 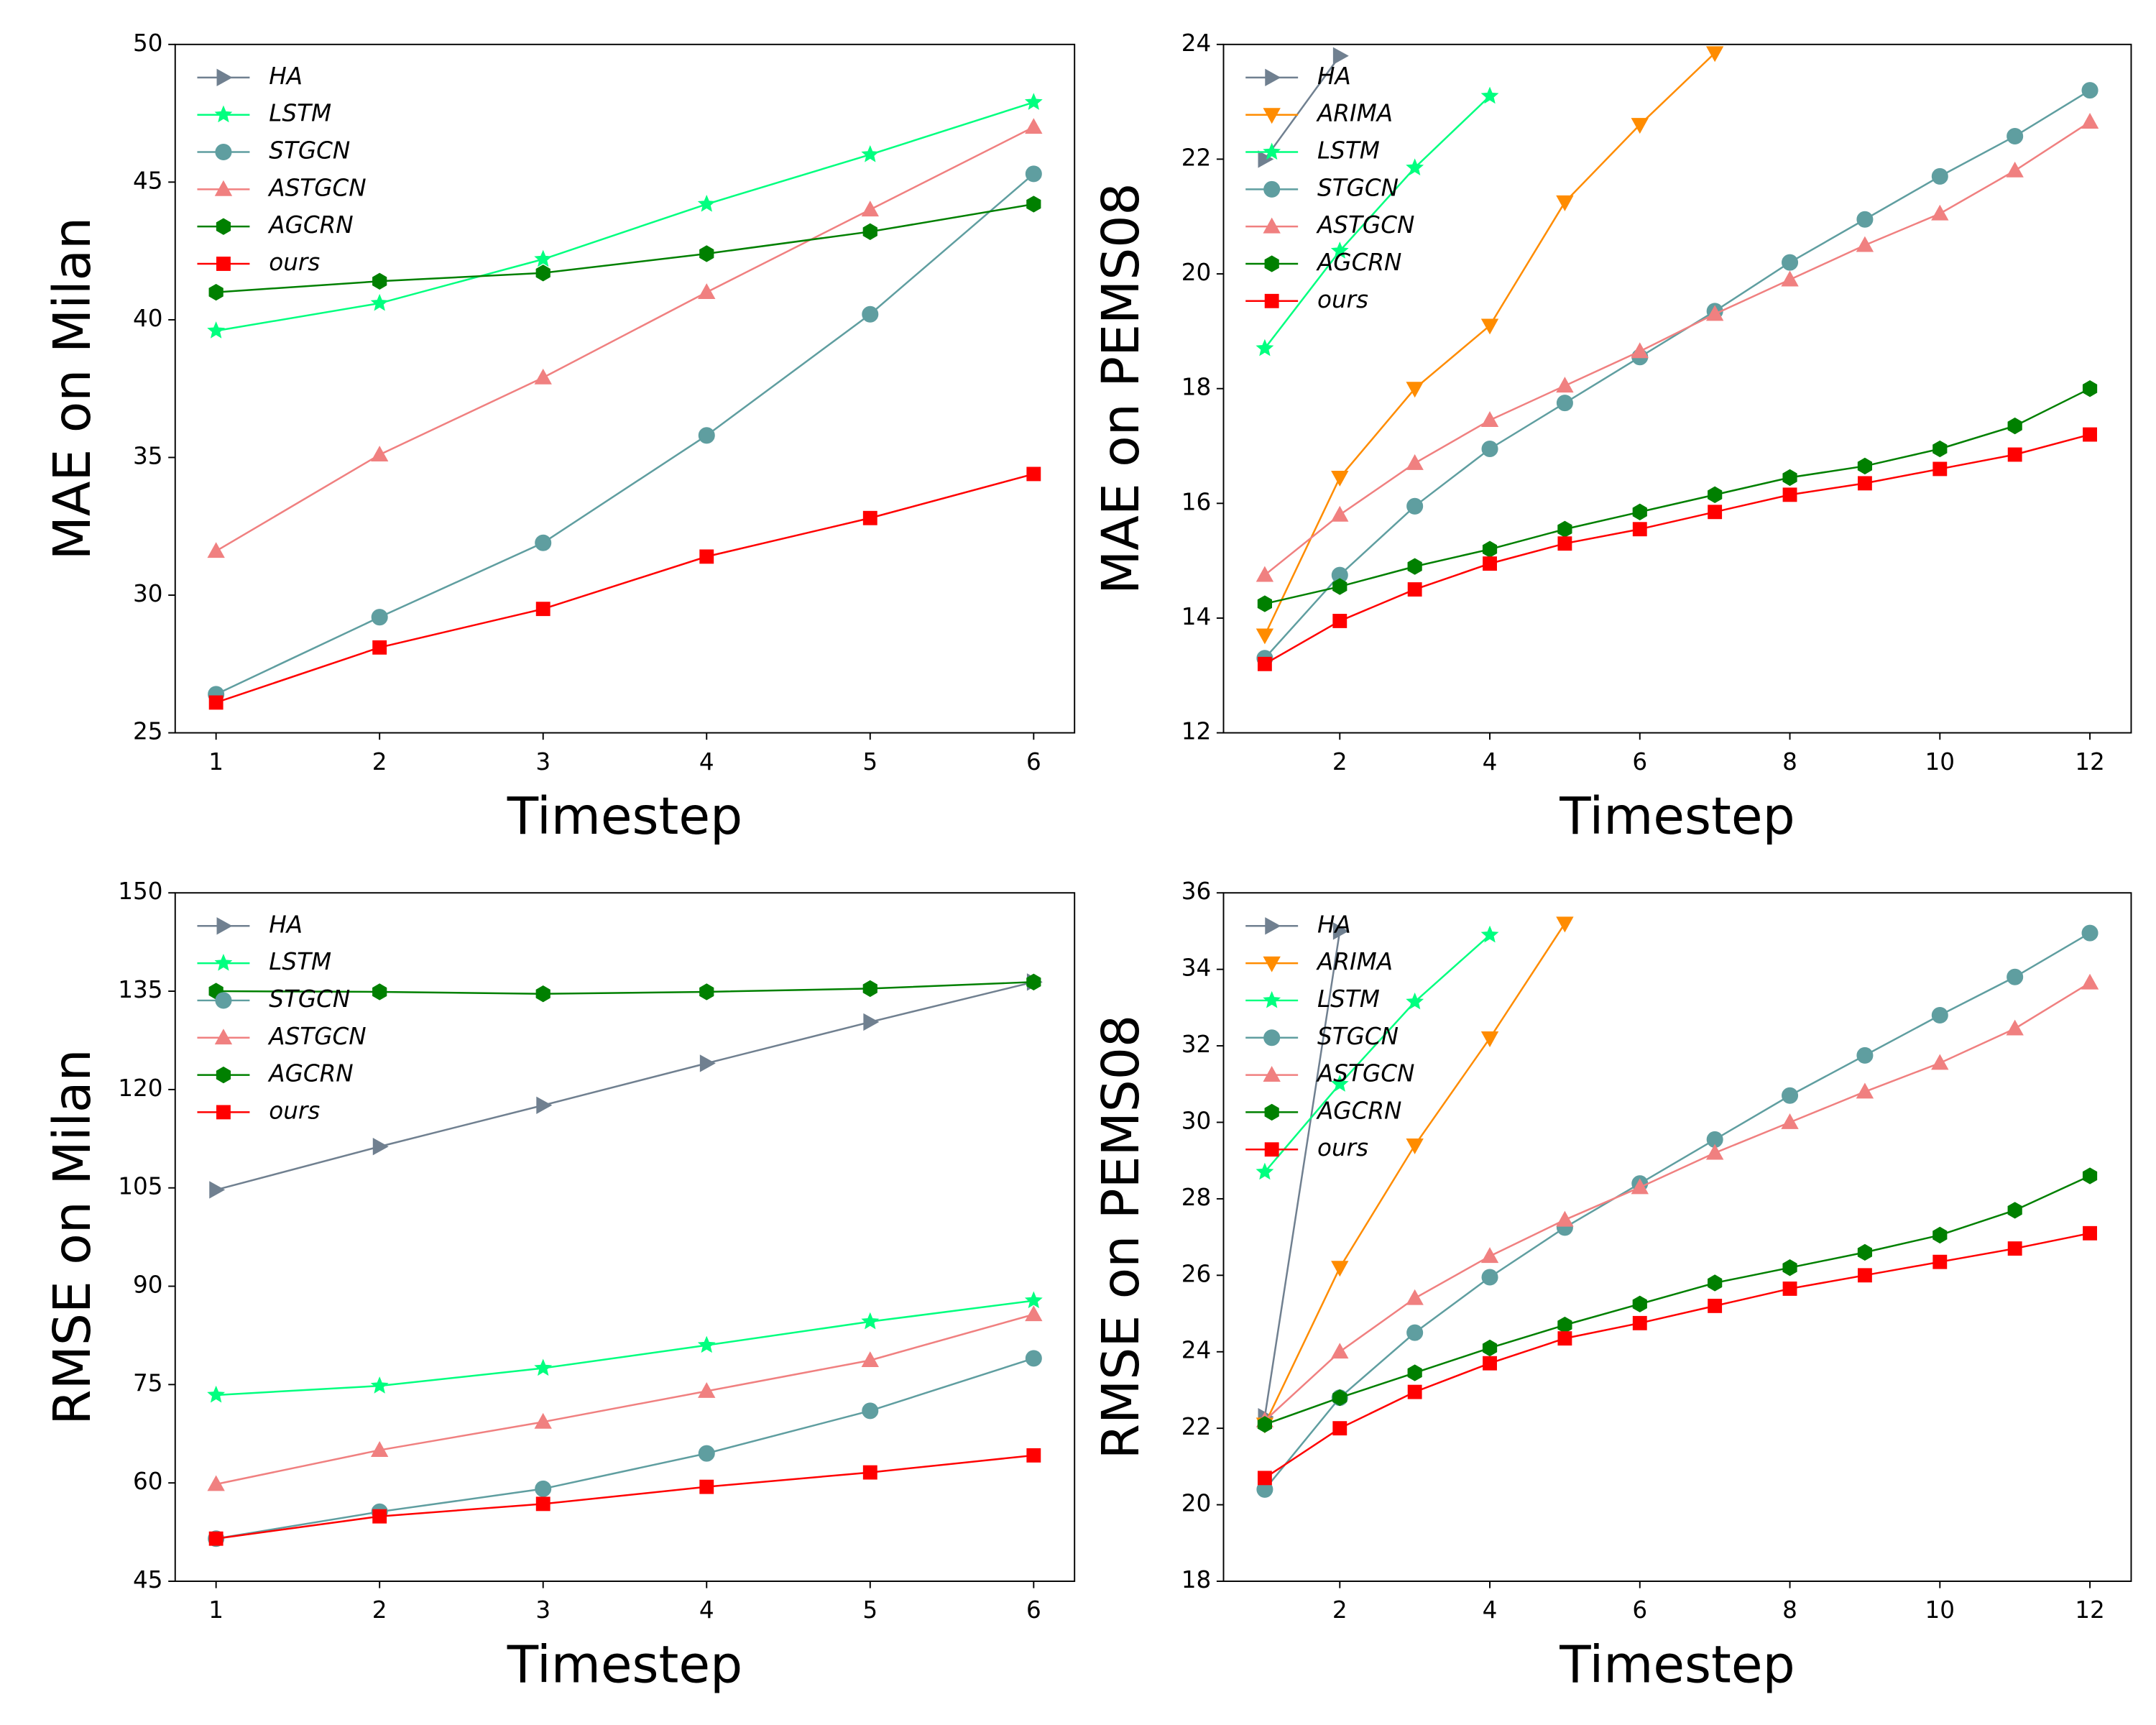 What do you see at coordinates (2090, 1610) in the screenshot?
I see `x-tick-label: 12` at bounding box center [2090, 1610].